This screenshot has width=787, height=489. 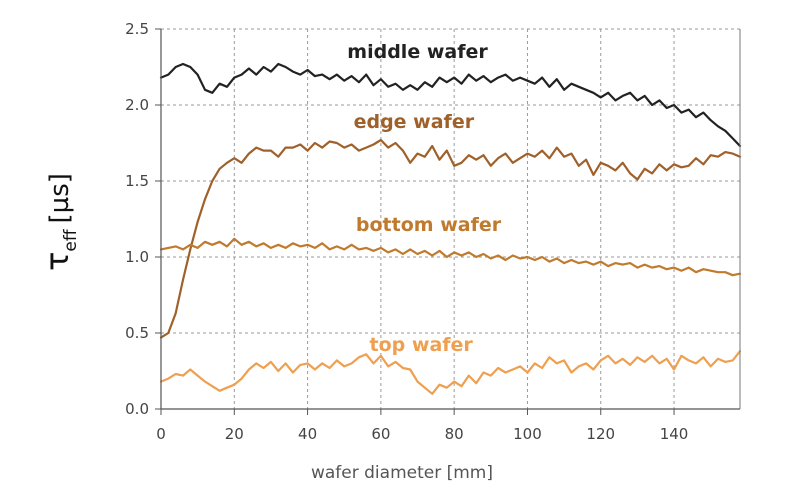 I want to click on x-tick-label: 100, so click(x=527, y=434).